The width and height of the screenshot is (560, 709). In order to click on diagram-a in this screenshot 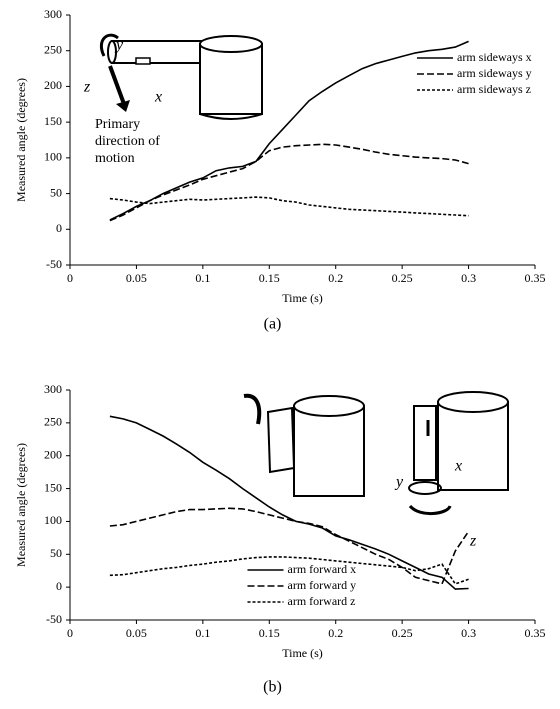, I will do `click(181, 76)`.